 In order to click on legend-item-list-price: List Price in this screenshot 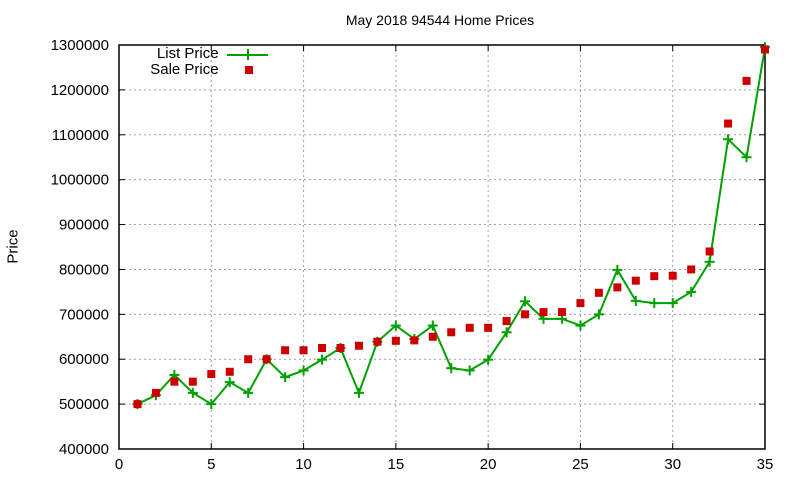, I will do `click(194, 54)`.